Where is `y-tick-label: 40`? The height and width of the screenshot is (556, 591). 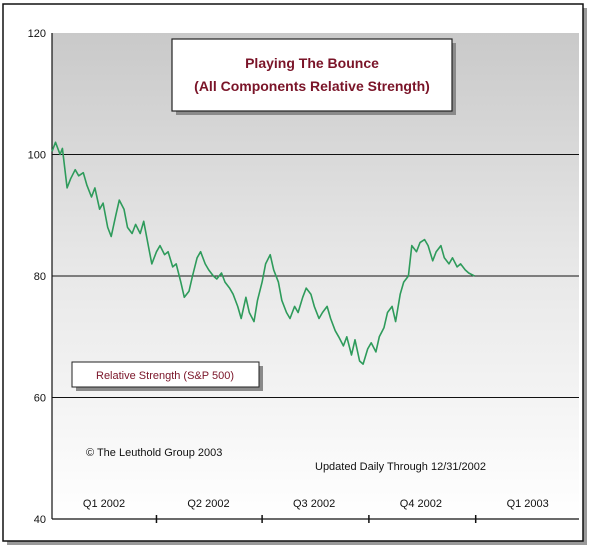 y-tick-label: 40 is located at coordinates (40, 520).